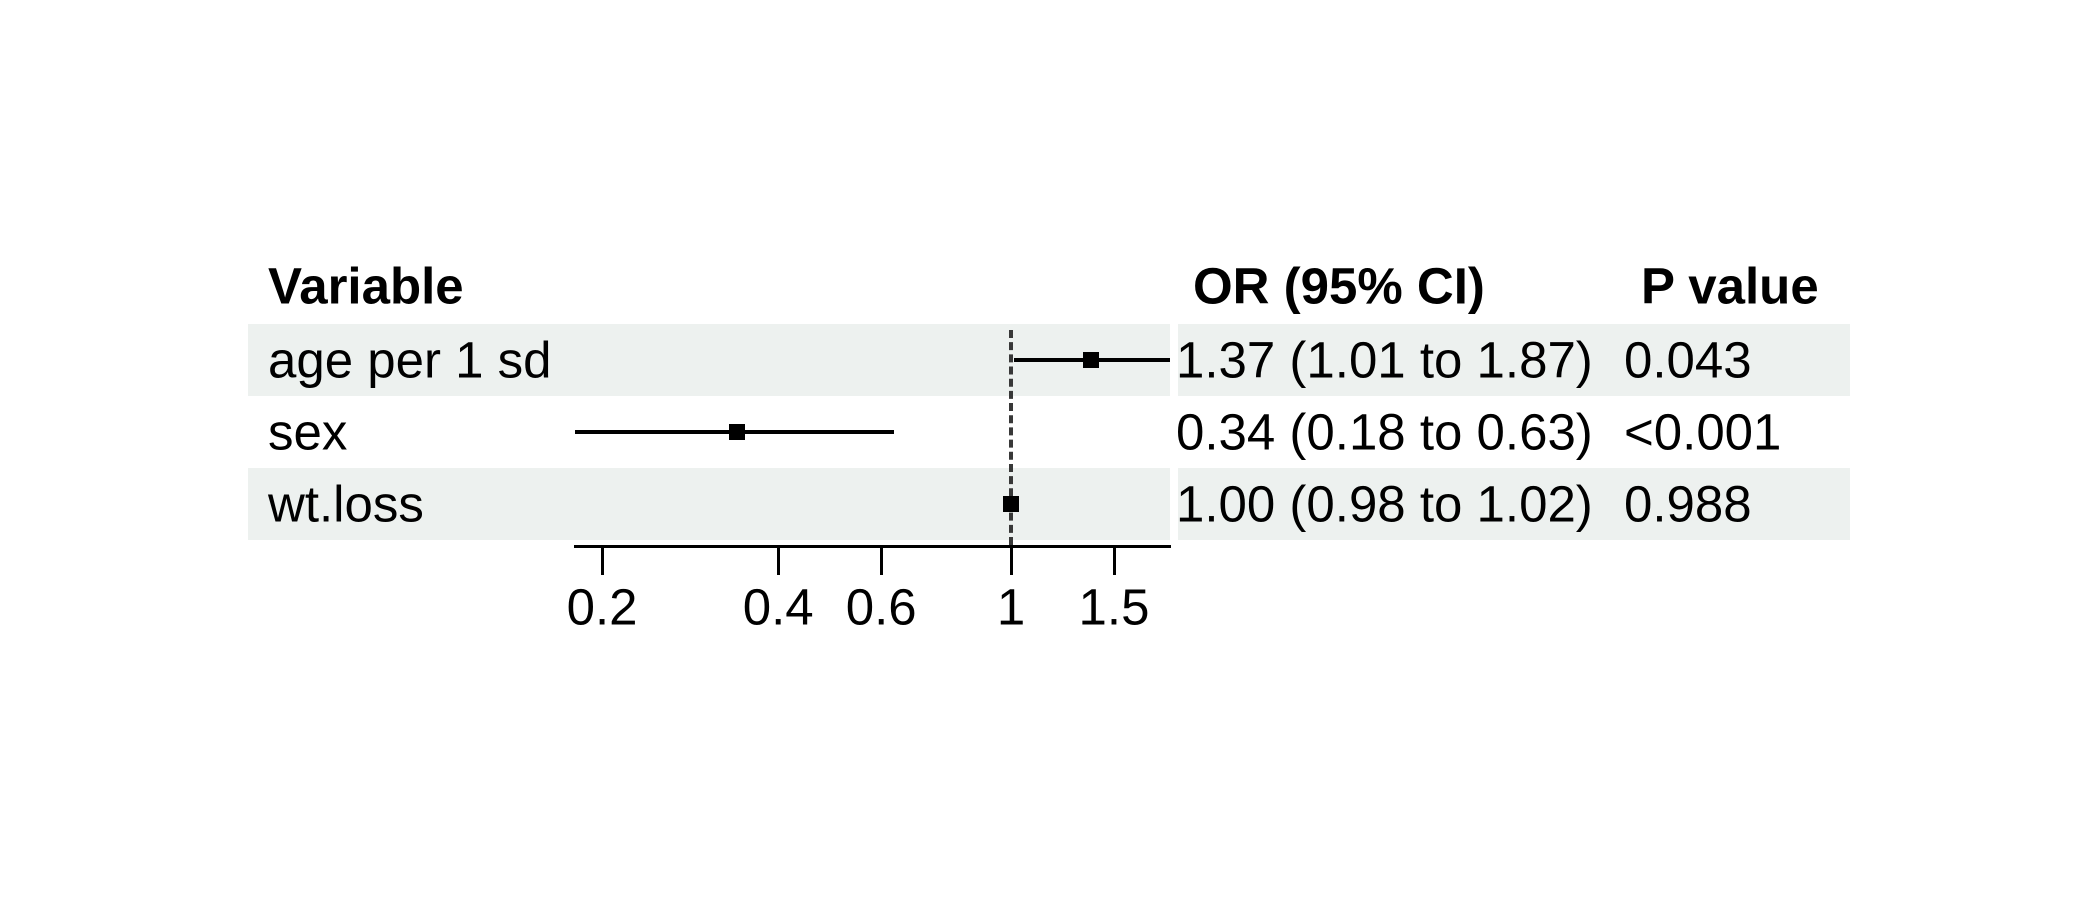 Image resolution: width=2100 pixels, height=900 pixels. I want to click on or-ci-value: 0.34 (0.18 to 0.63), so click(1384, 432).